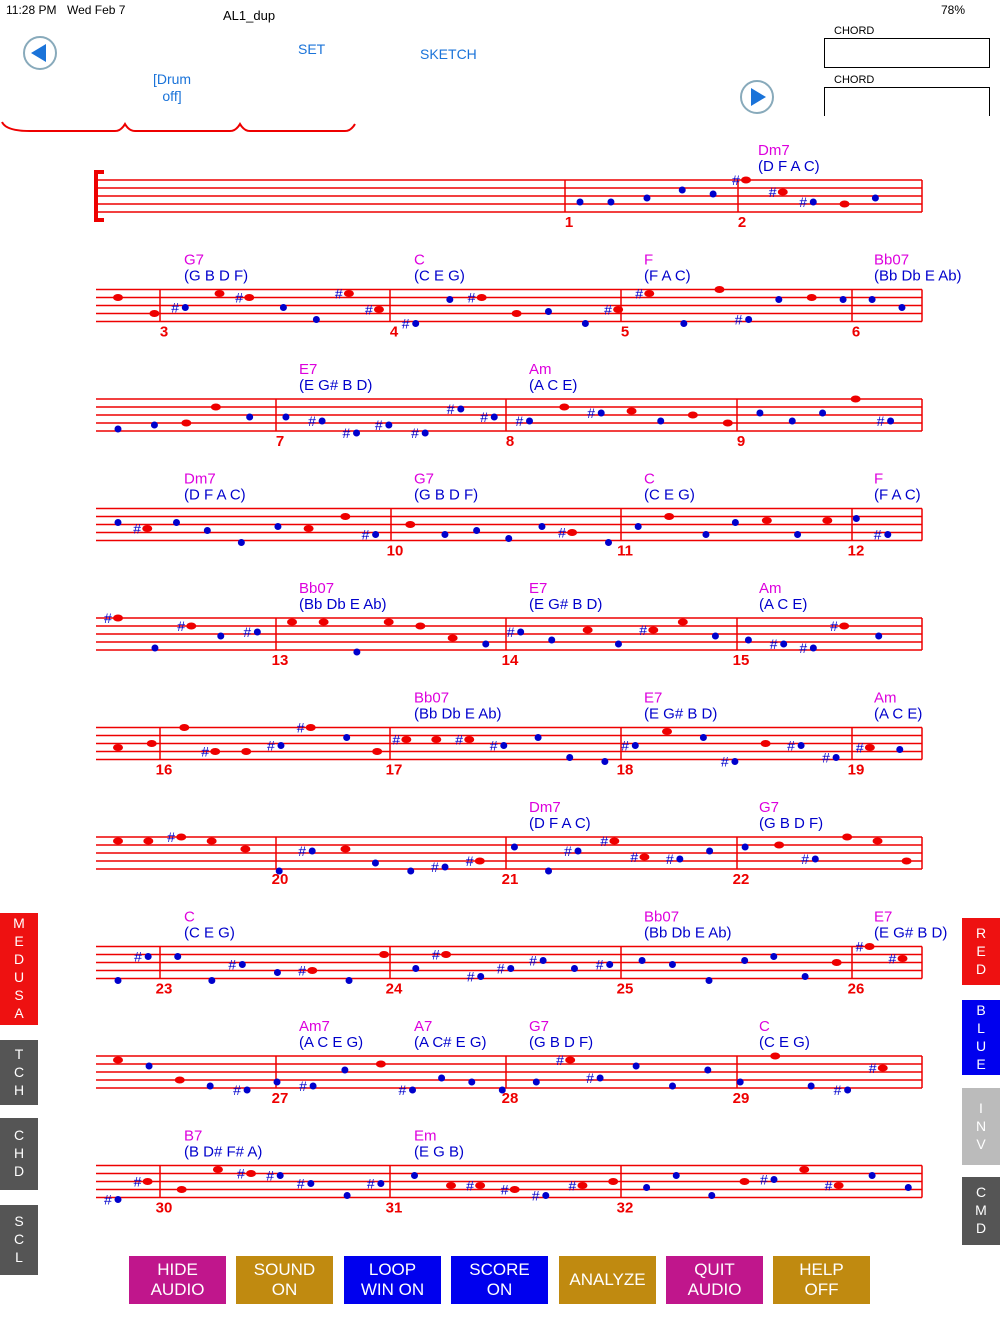 The height and width of the screenshot is (1334, 1000). What do you see at coordinates (177, 1280) in the screenshot?
I see `footer-button: HIDE AUDIO` at bounding box center [177, 1280].